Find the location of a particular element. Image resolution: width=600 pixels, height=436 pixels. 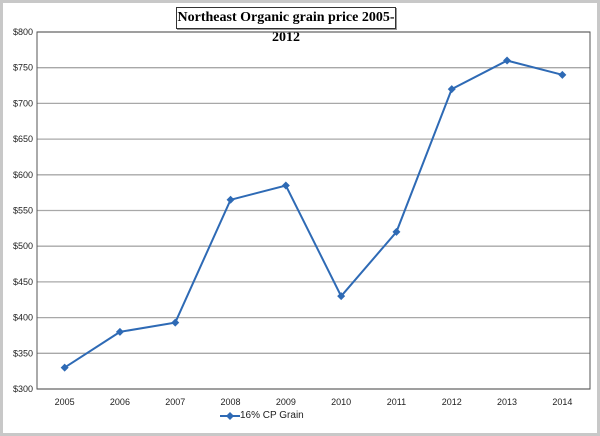

x-tick-label: 2010 is located at coordinates (341, 402).